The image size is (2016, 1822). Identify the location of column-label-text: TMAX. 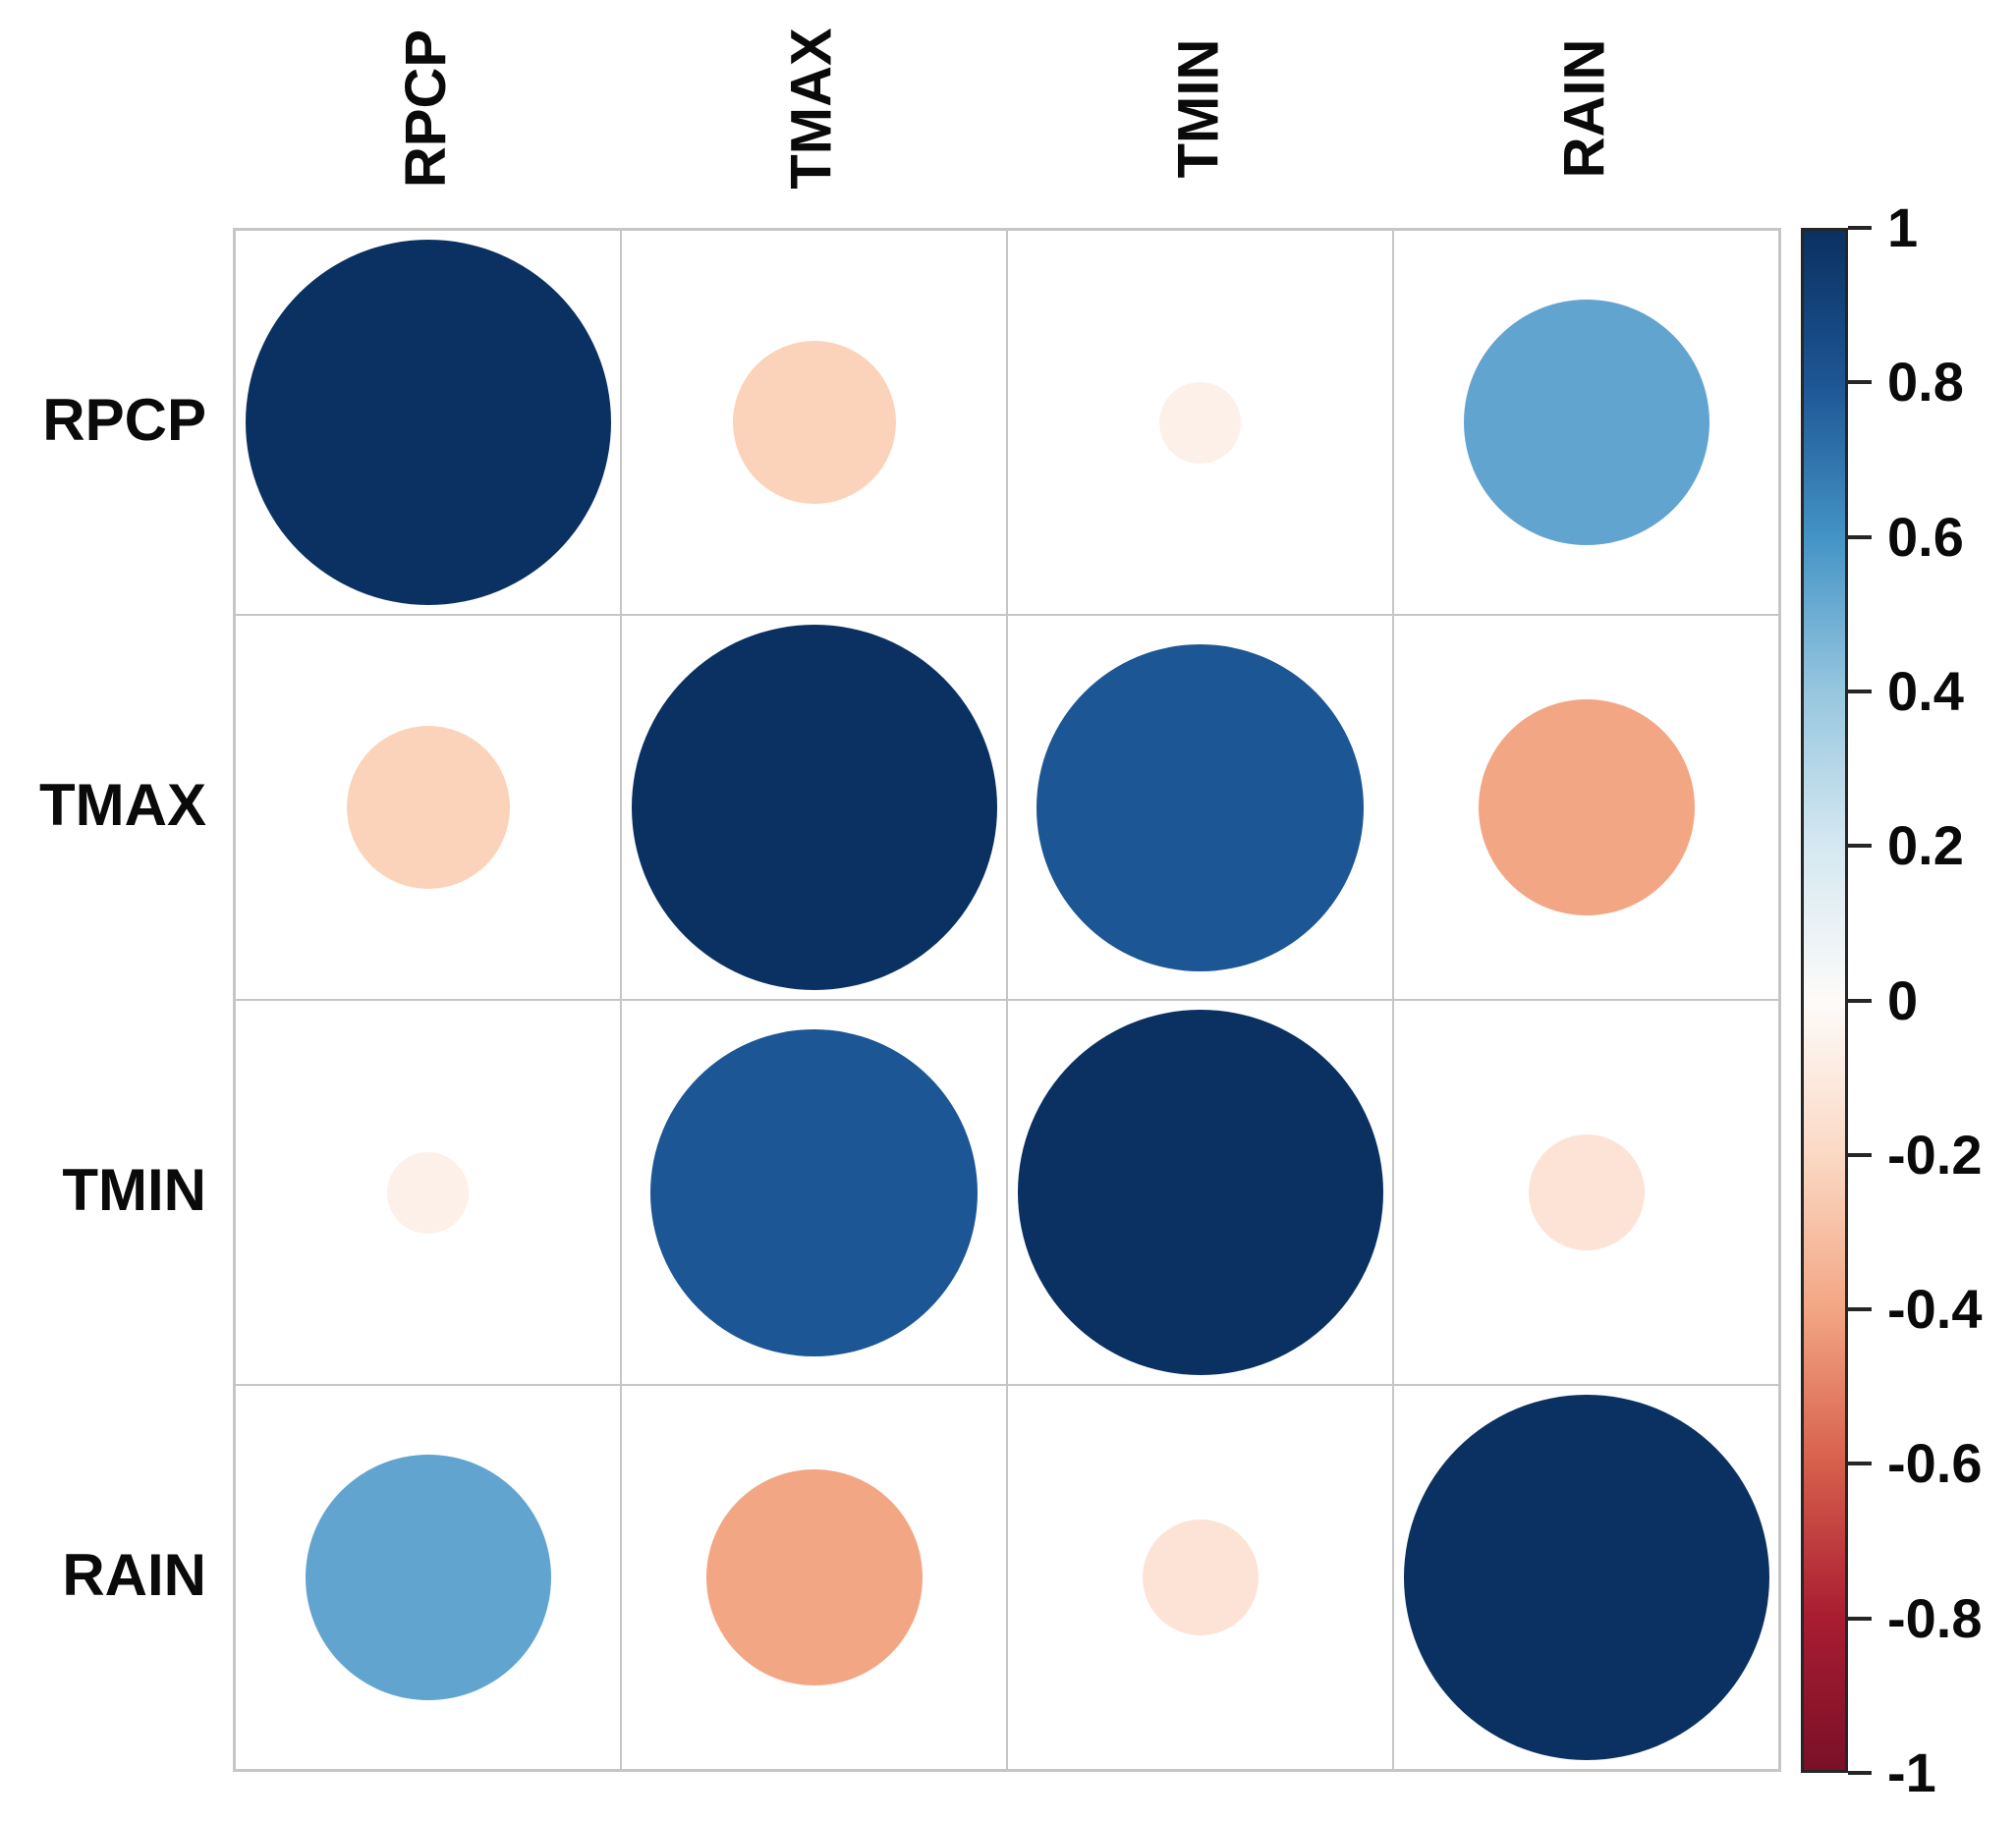
(812, 108).